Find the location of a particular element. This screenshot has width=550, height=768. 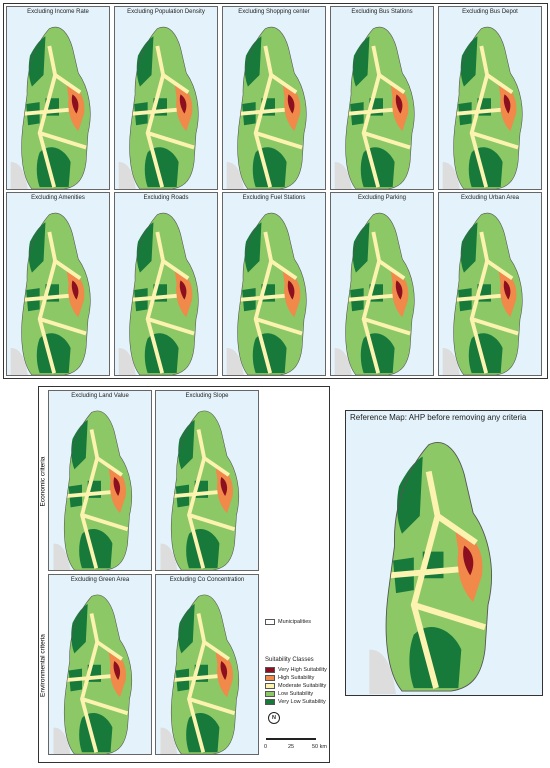

map-panel: Excluding Bus Depot is located at coordinates (490, 98).